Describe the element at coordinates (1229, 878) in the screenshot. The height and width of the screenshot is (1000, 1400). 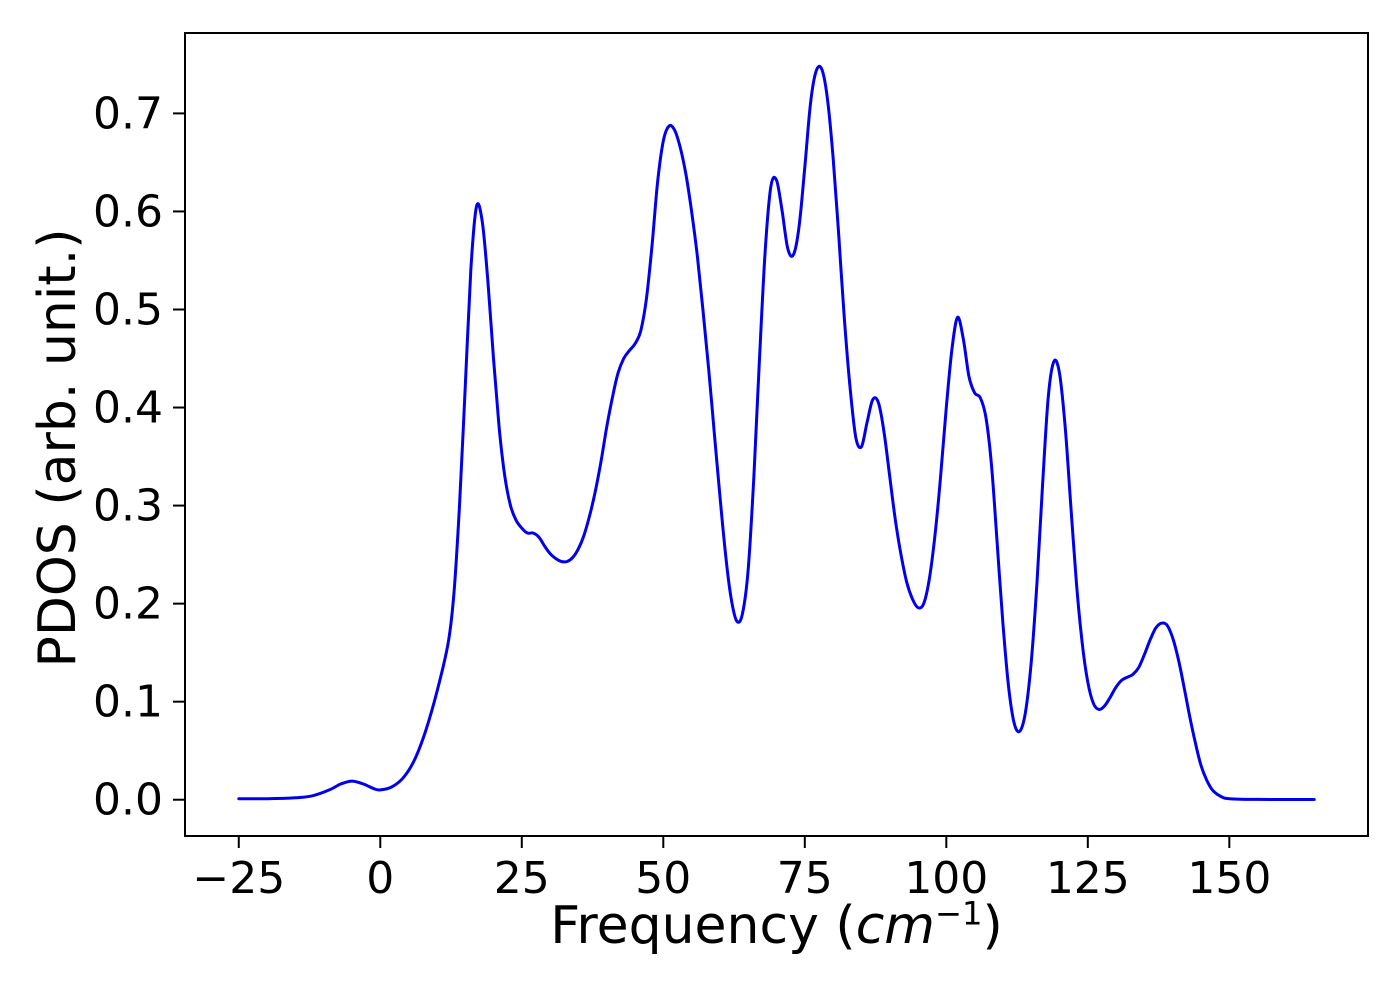
I see `x-tick-label: 150` at that location.